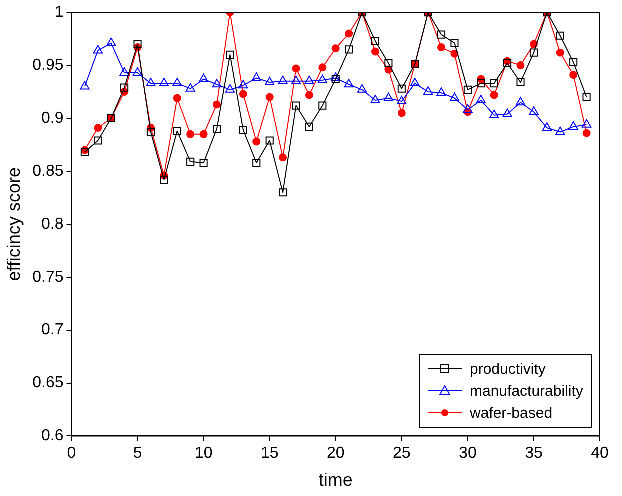 This screenshot has width=622, height=496. I want to click on x-tick-label: 25, so click(402, 453).